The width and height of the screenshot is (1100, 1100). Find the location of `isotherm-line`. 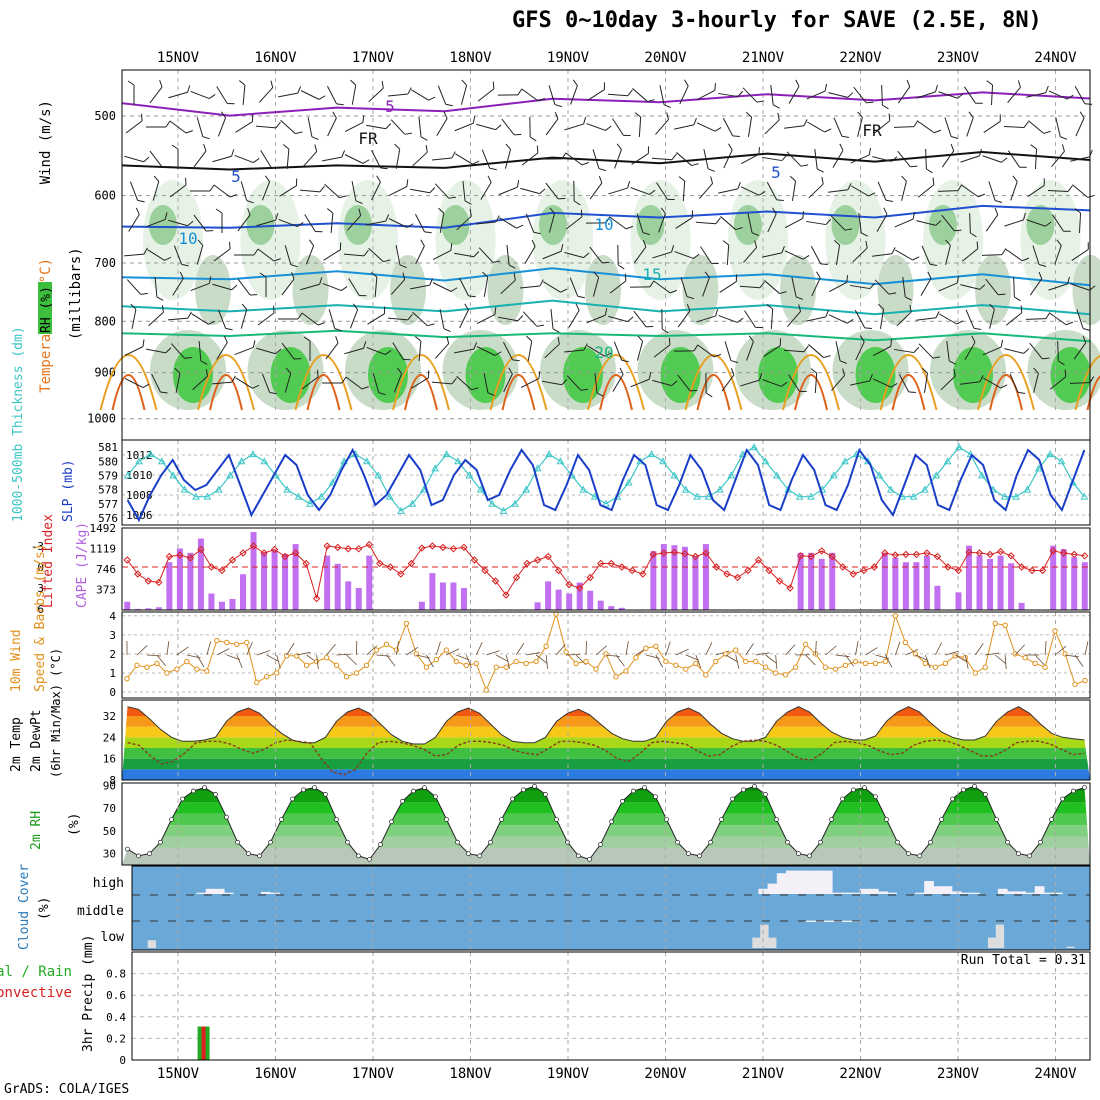

isotherm-line is located at coordinates (606, 216).